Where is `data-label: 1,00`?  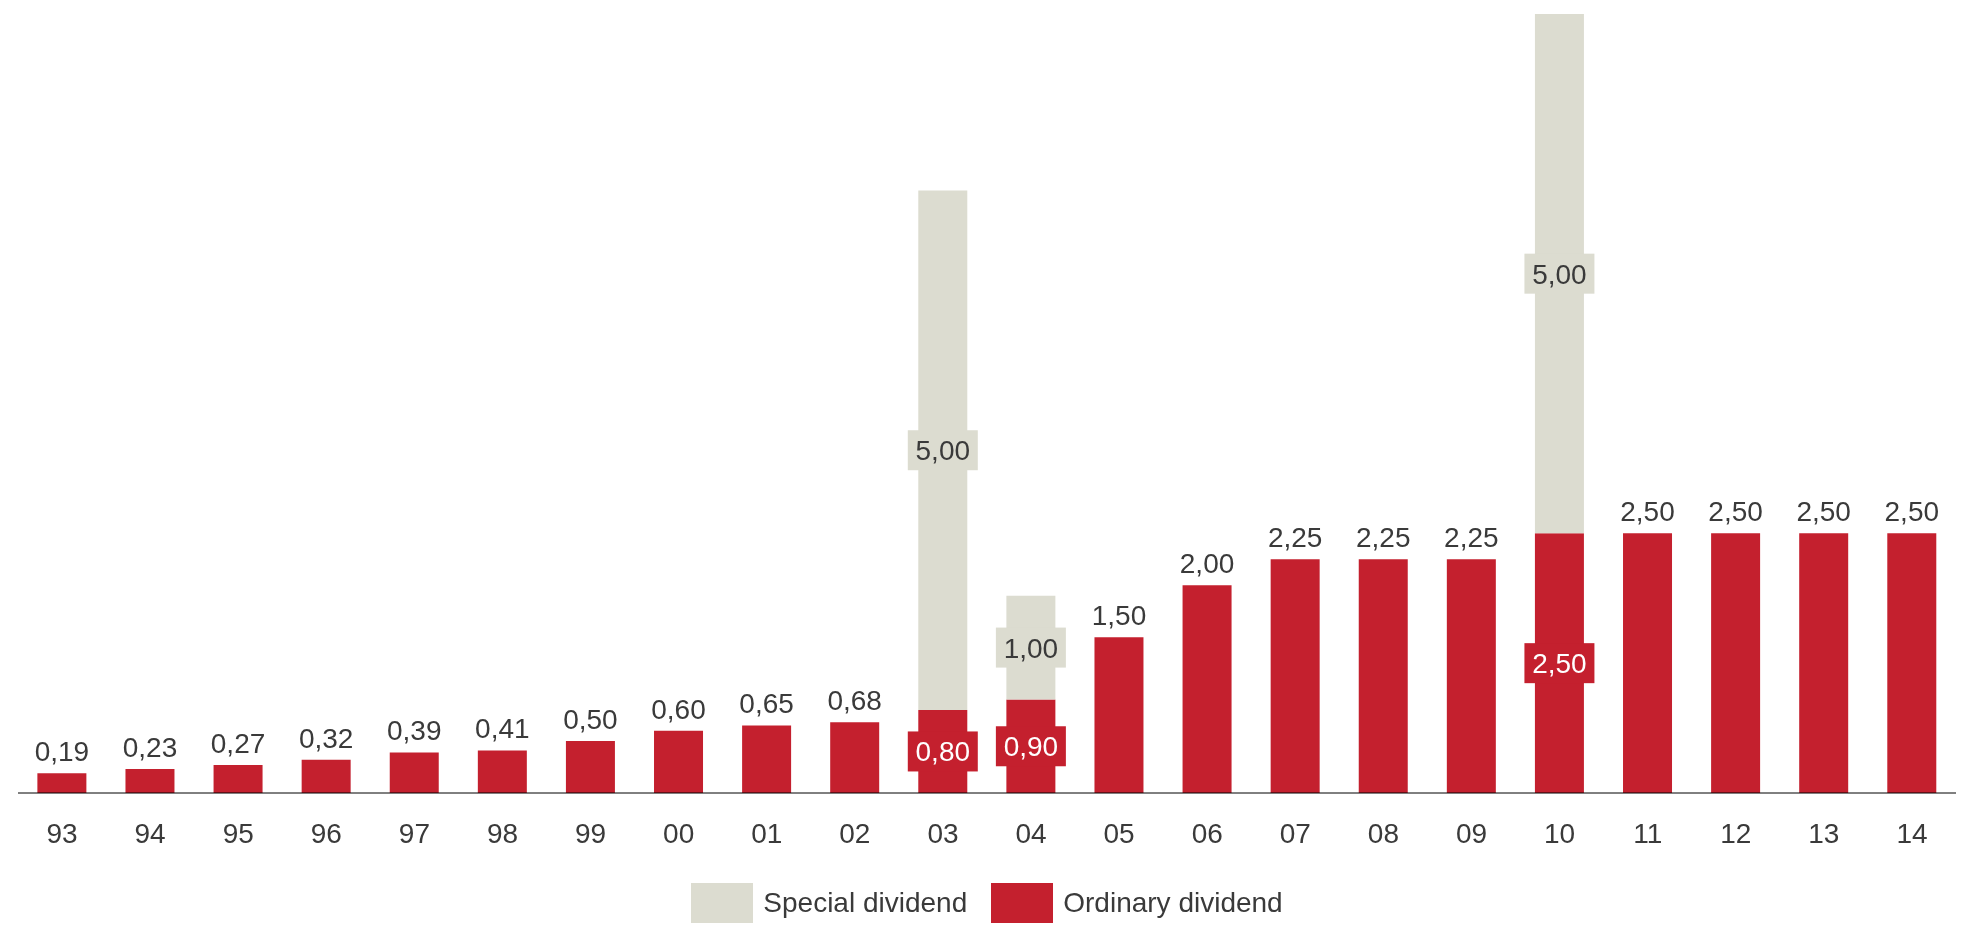
data-label: 1,00 is located at coordinates (1031, 648).